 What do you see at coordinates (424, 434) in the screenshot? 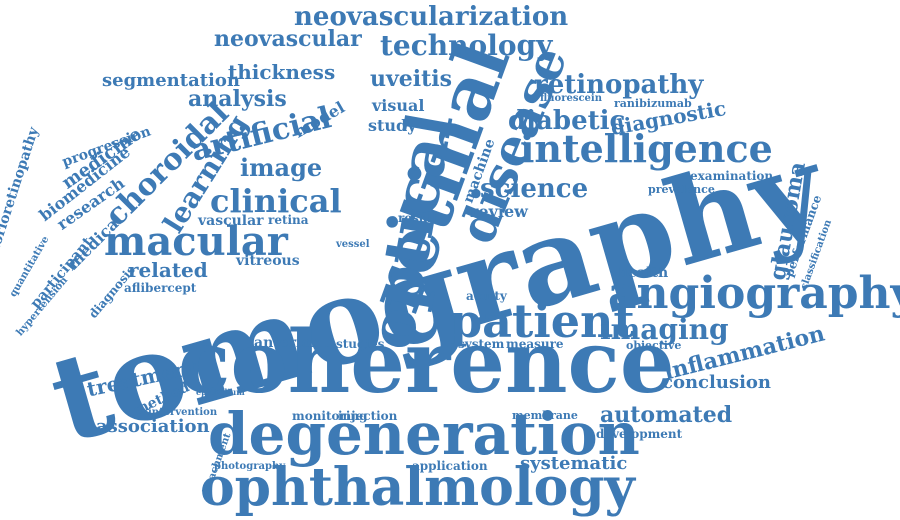
I see `word-degeneration: degeneration` at bounding box center [424, 434].